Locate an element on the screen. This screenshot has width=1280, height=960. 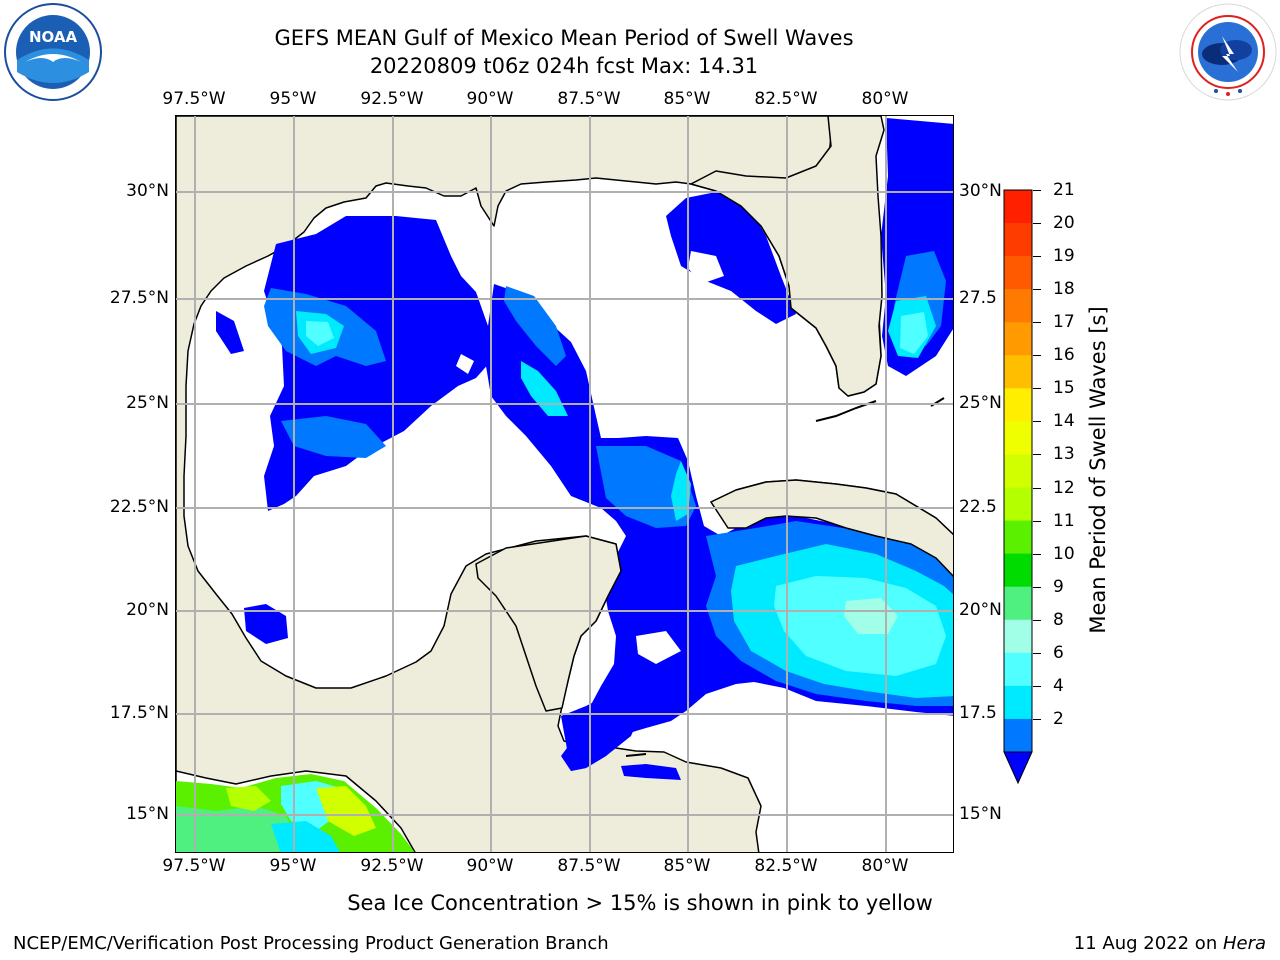
honduras-bay-islands is located at coordinates (636, 755).